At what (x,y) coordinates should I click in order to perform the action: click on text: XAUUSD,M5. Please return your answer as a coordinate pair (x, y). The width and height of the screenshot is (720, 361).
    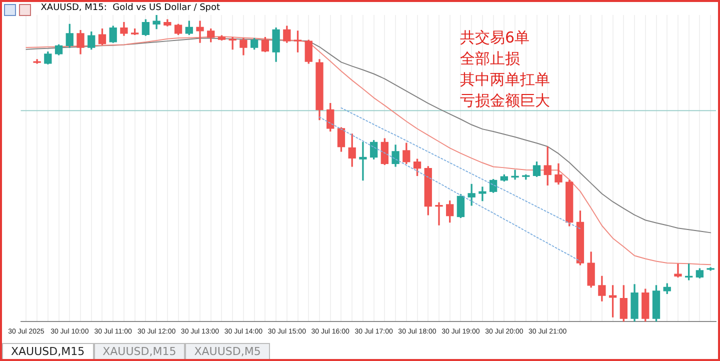
    Looking at the image, I should click on (227, 351).